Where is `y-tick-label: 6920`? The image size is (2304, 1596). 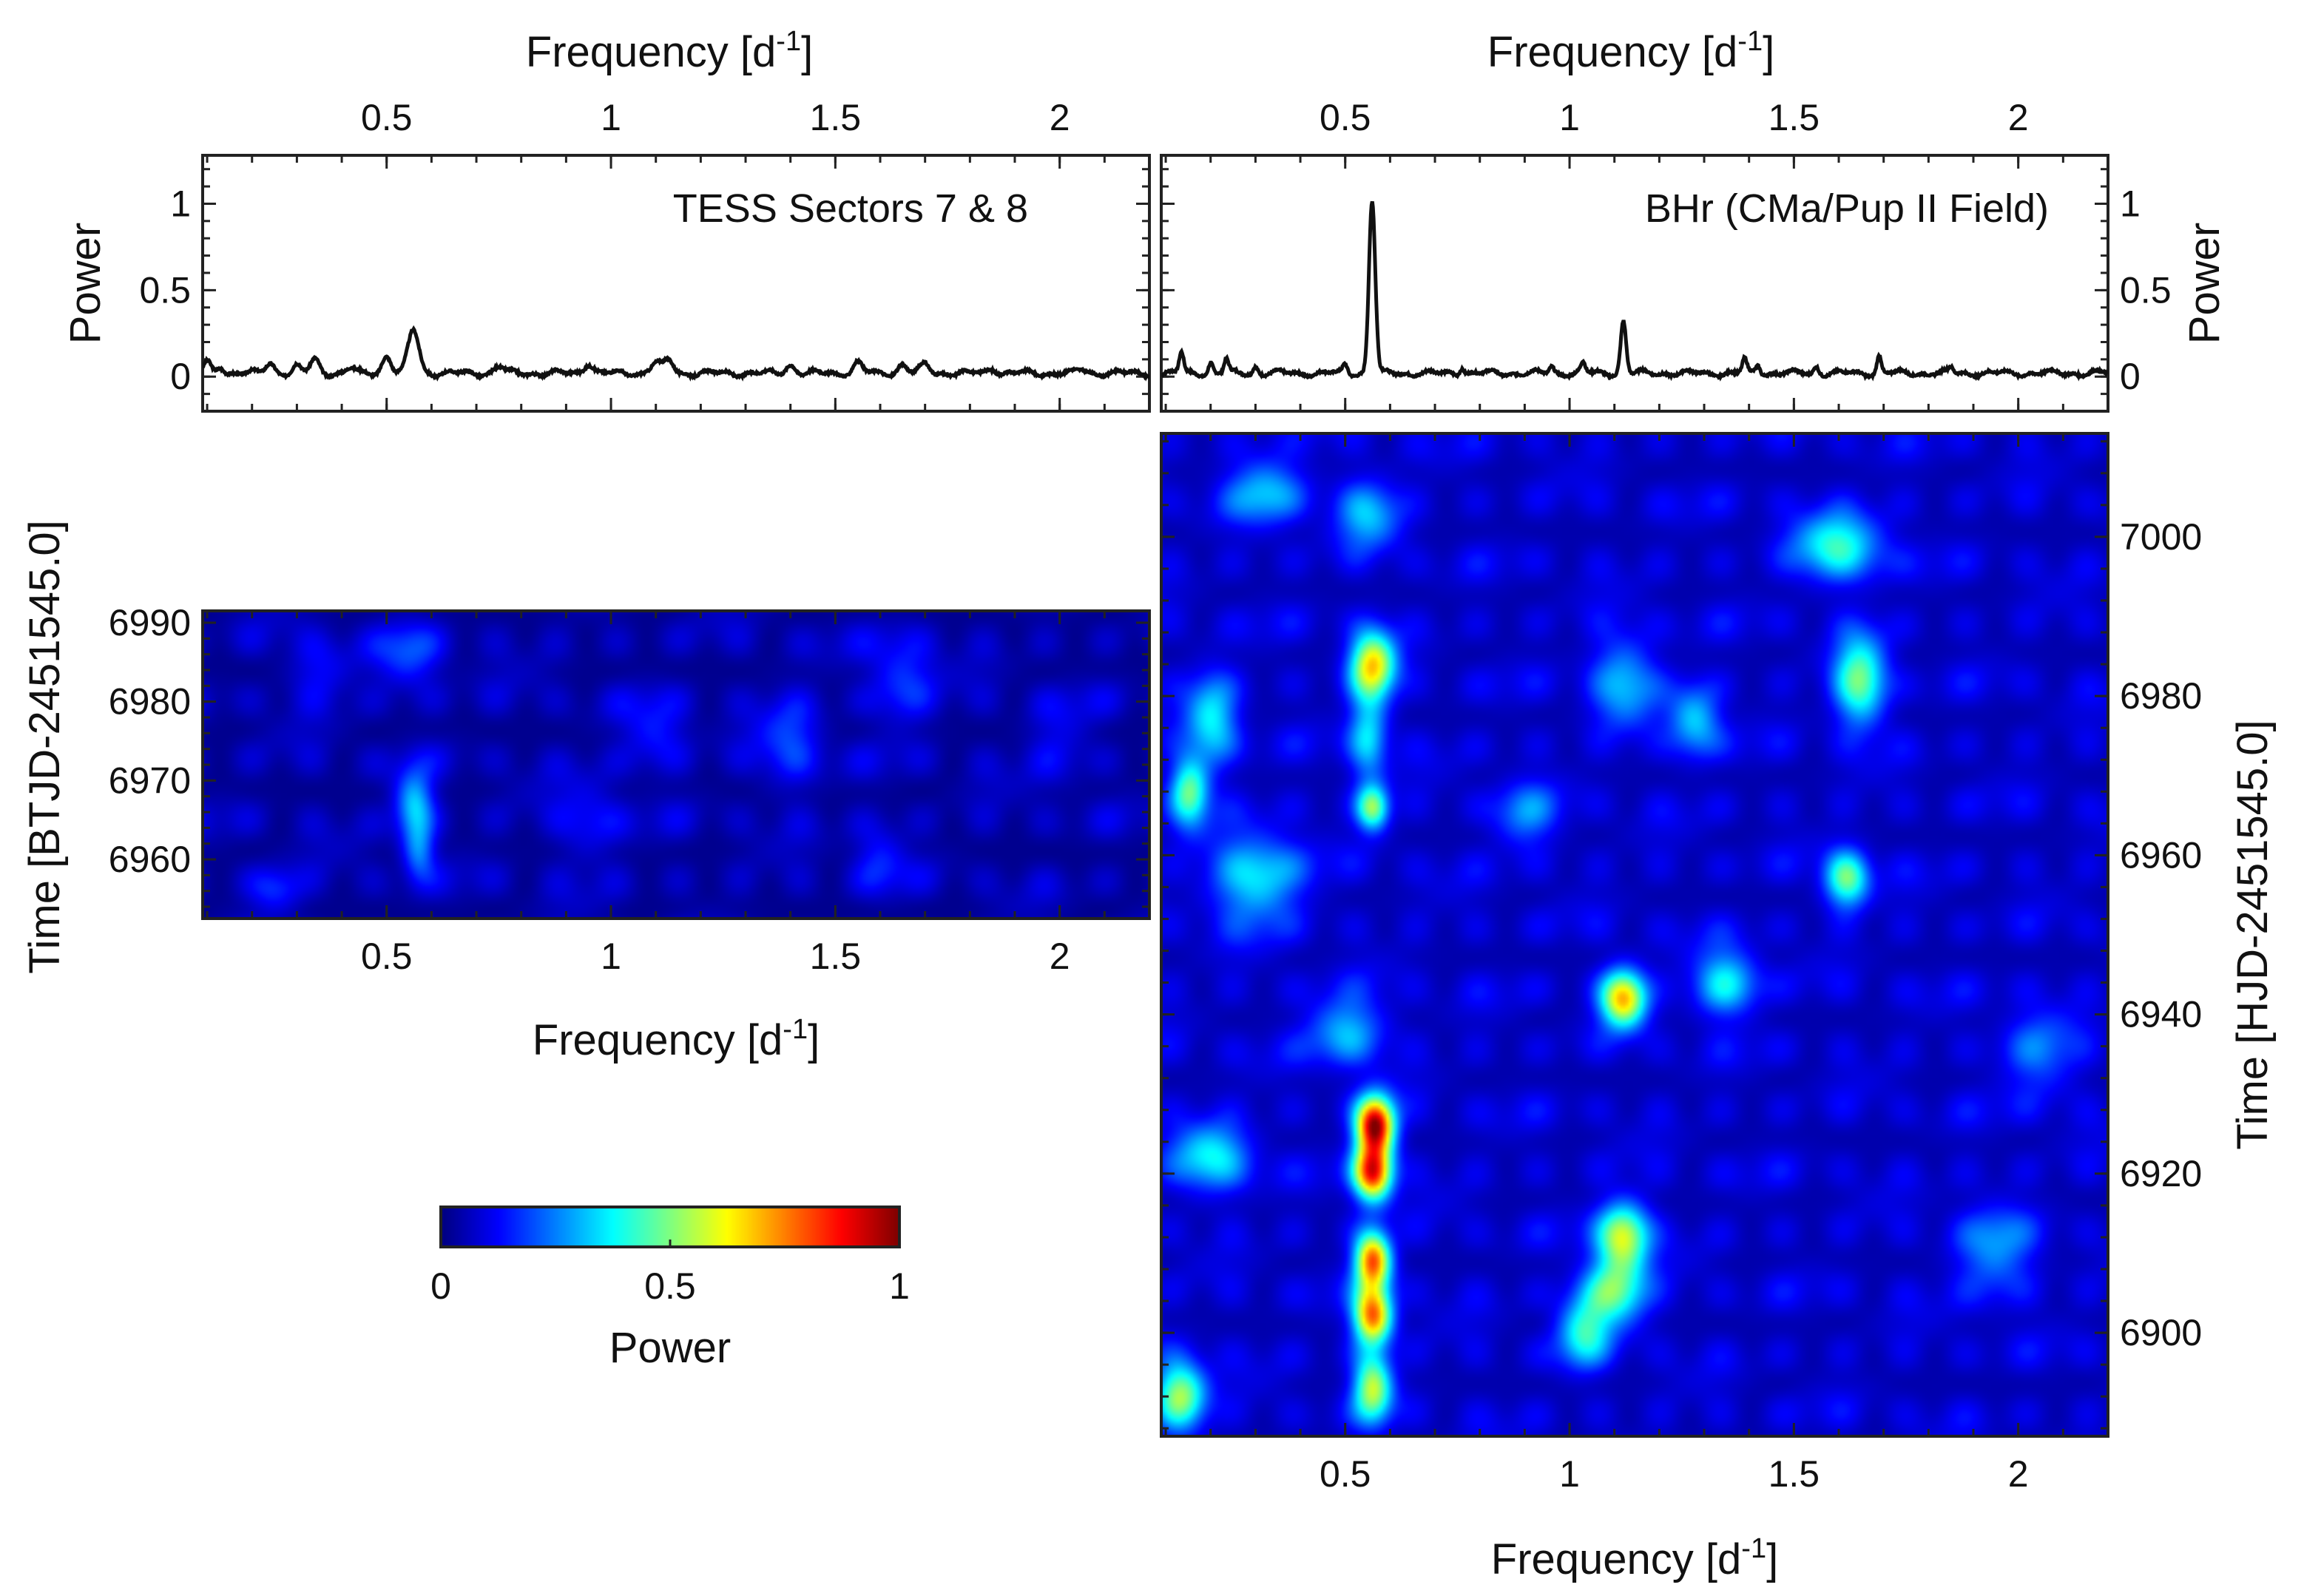 y-tick-label: 6920 is located at coordinates (2161, 1173).